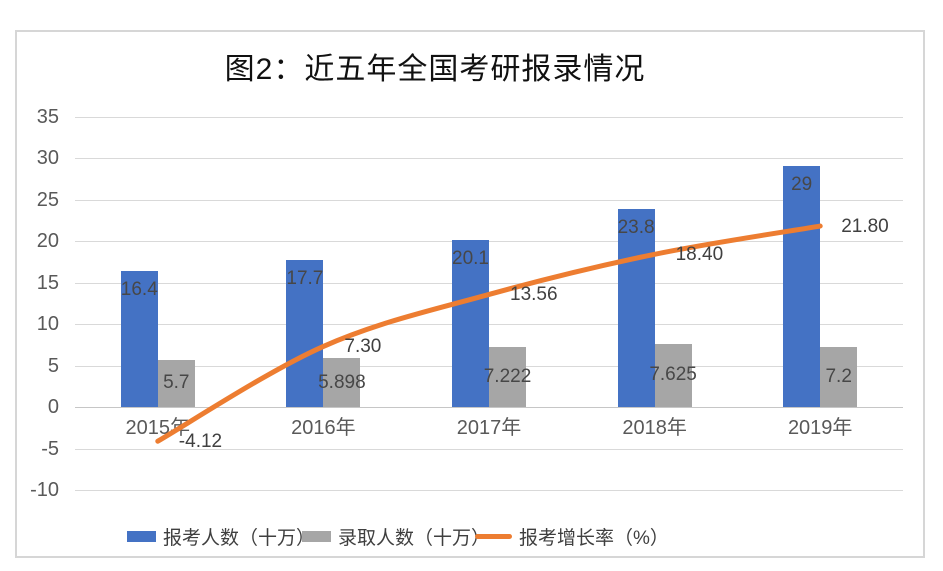 This screenshot has height=571, width=943. I want to click on x-axis-tick-label: 2017年, so click(489, 428).